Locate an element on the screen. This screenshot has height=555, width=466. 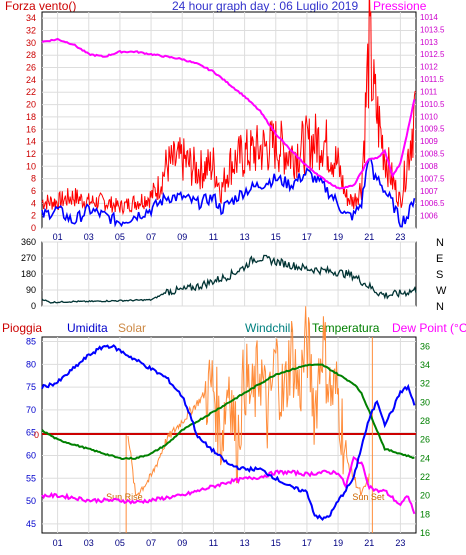
y-left-tick-label: 8 is located at coordinates (33, 179).